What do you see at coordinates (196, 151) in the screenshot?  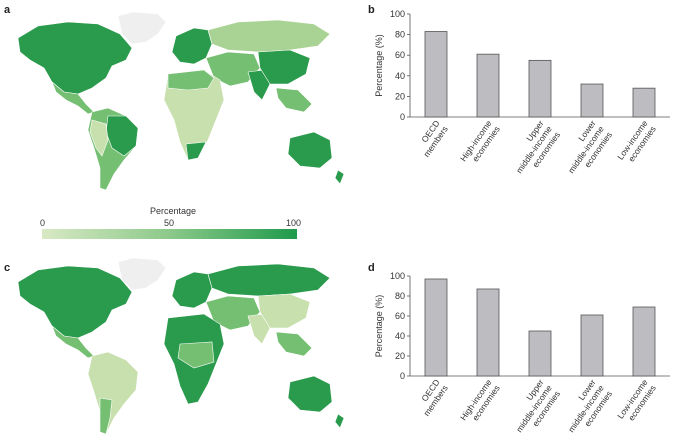 I see `map-south-africa` at bounding box center [196, 151].